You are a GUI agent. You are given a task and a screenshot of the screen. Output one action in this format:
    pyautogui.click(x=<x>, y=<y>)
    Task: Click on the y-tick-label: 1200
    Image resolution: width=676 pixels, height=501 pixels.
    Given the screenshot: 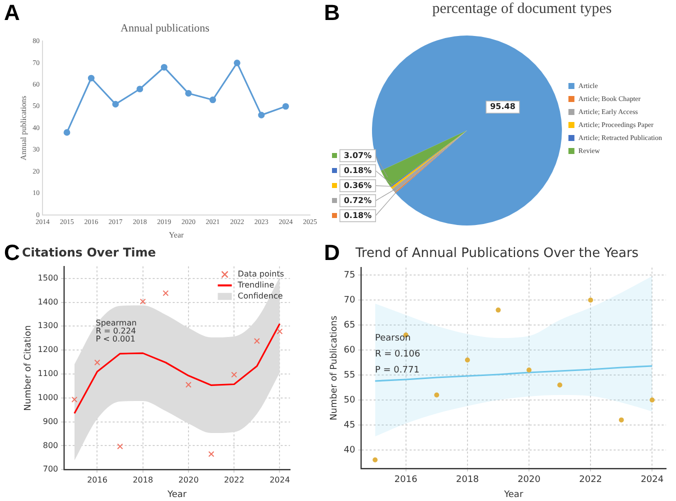 What is the action you would take?
    pyautogui.click(x=48, y=349)
    